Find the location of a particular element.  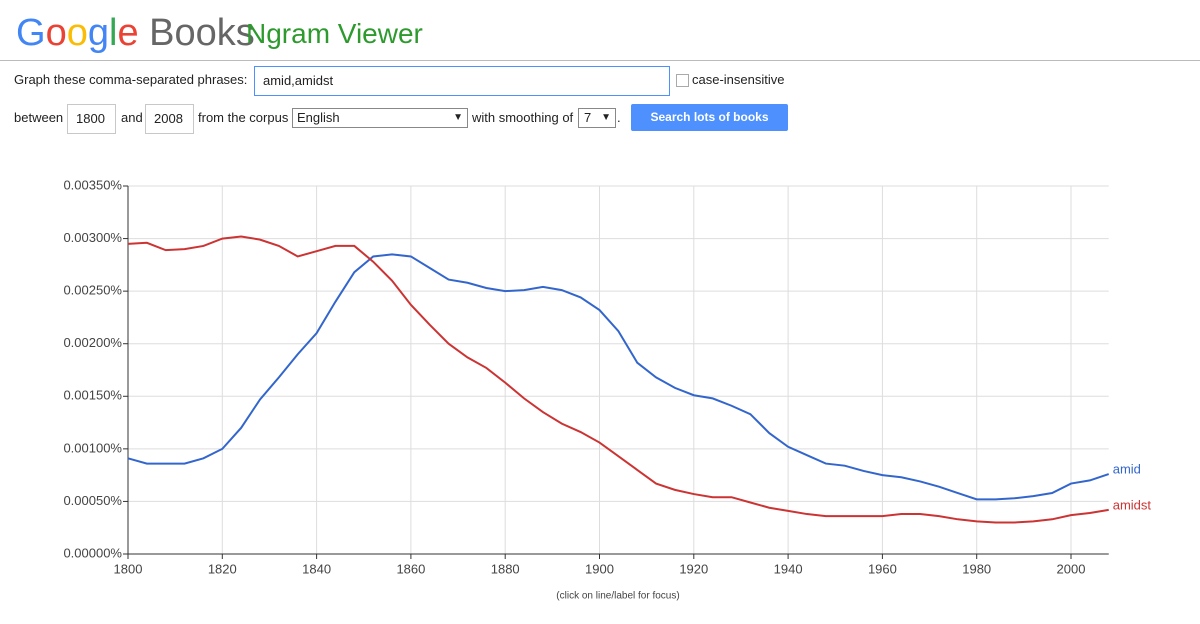

x-tick-label: 2000 is located at coordinates (1071, 568).